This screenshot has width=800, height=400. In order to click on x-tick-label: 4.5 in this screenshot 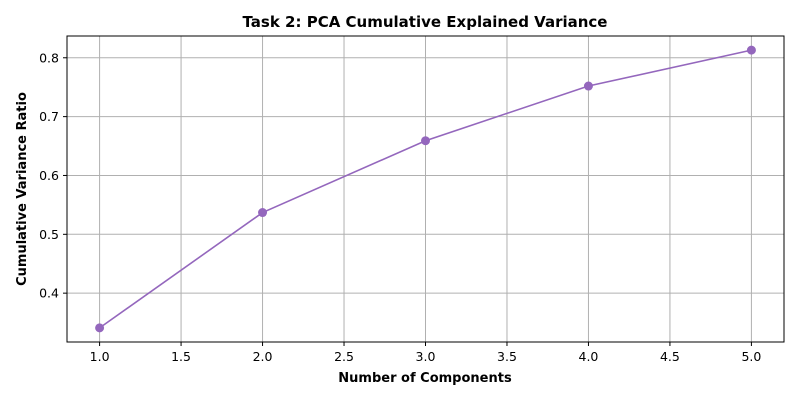, I will do `click(670, 356)`.